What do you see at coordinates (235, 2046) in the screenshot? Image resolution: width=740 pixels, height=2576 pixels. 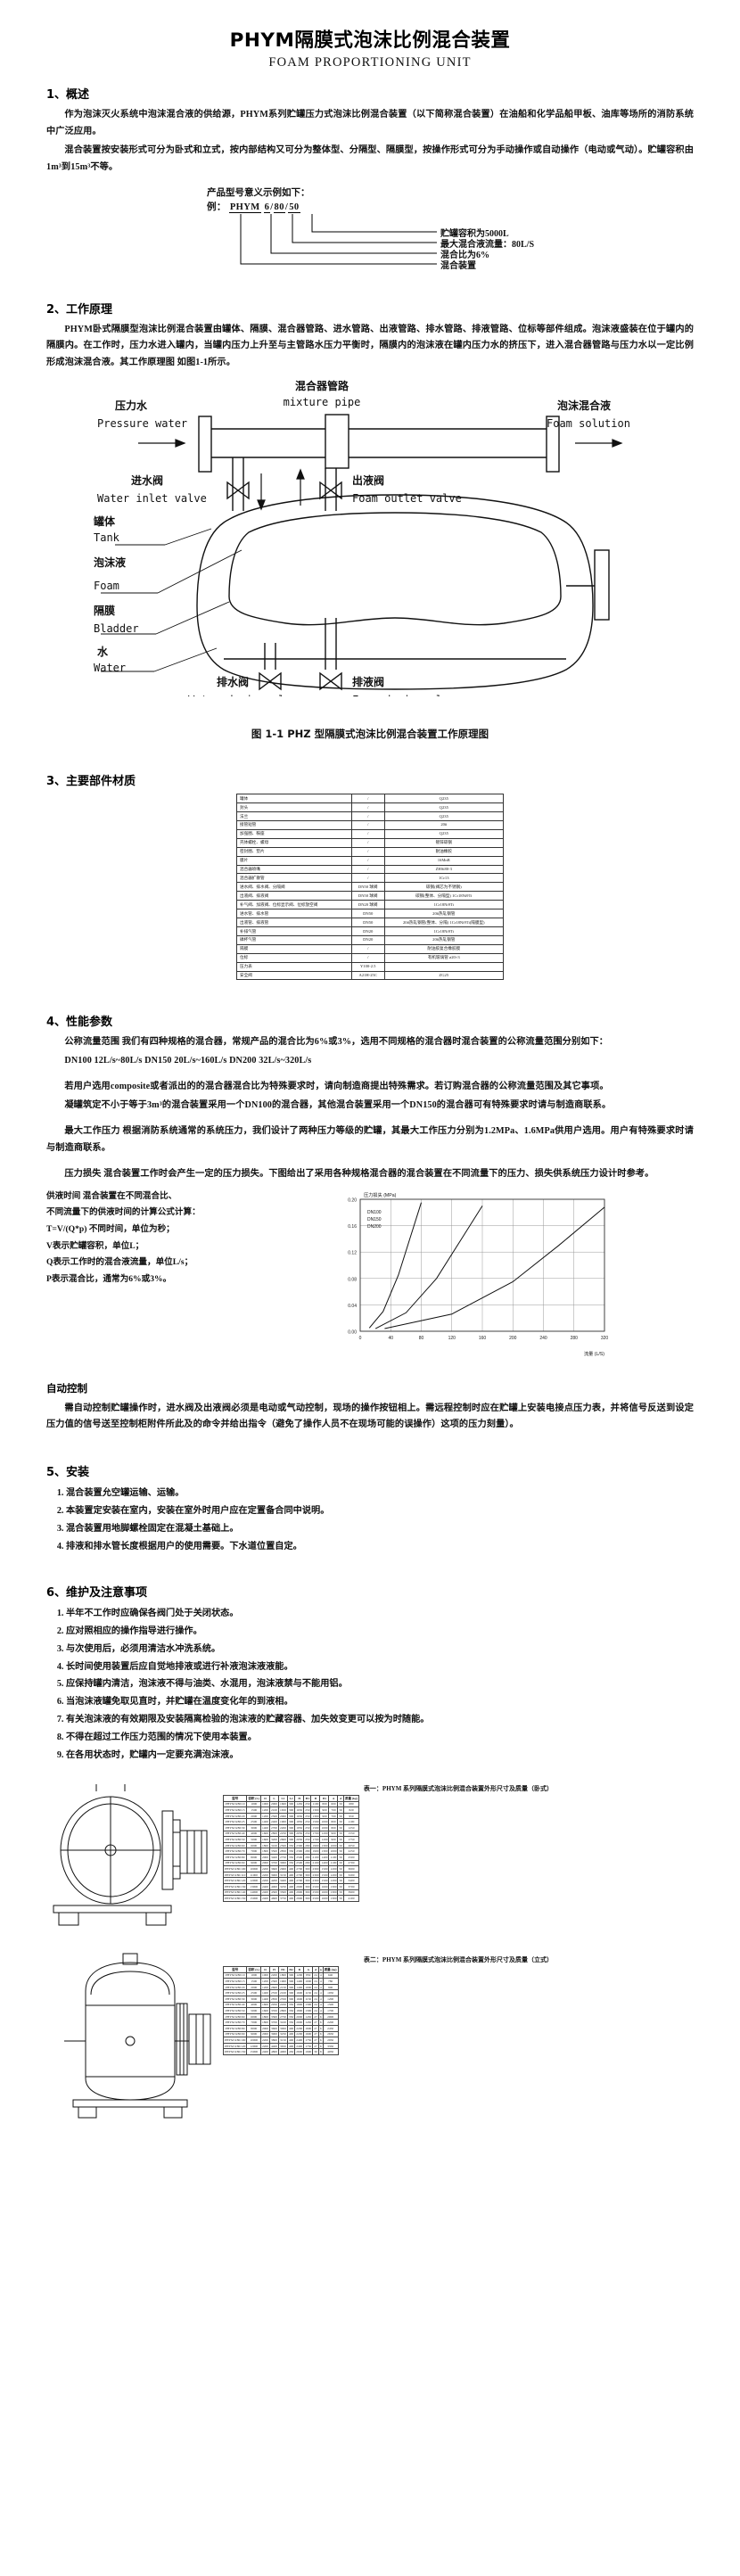 I see `table-cell: PHYM 6/80/120` at bounding box center [235, 2046].